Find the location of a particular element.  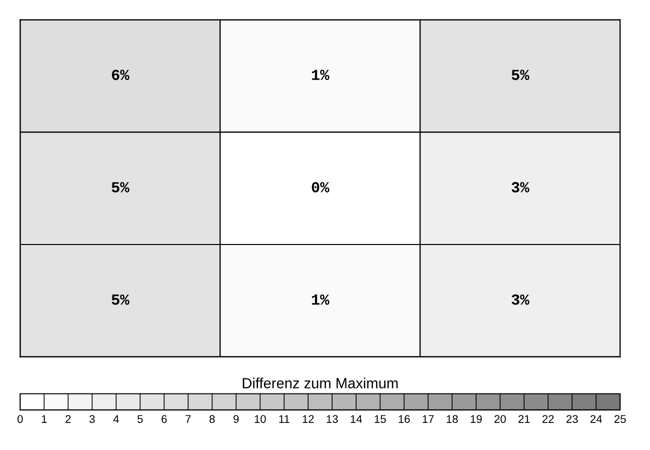

color-bar-label: 21 is located at coordinates (524, 419).